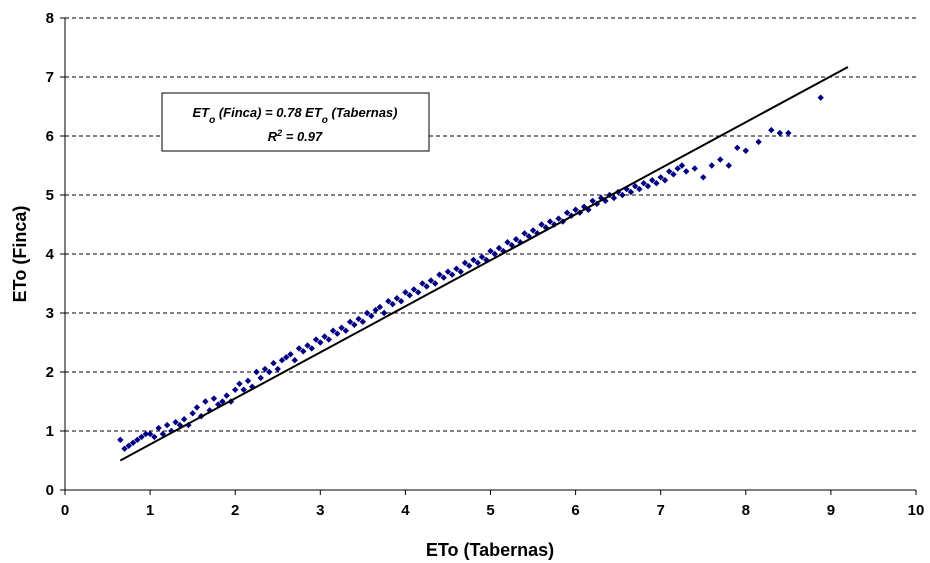 The height and width of the screenshot is (563, 930). What do you see at coordinates (294, 115) in the screenshot?
I see `equation-text: ETo (Finca) = 0.78 ETo (Tabernas)` at bounding box center [294, 115].